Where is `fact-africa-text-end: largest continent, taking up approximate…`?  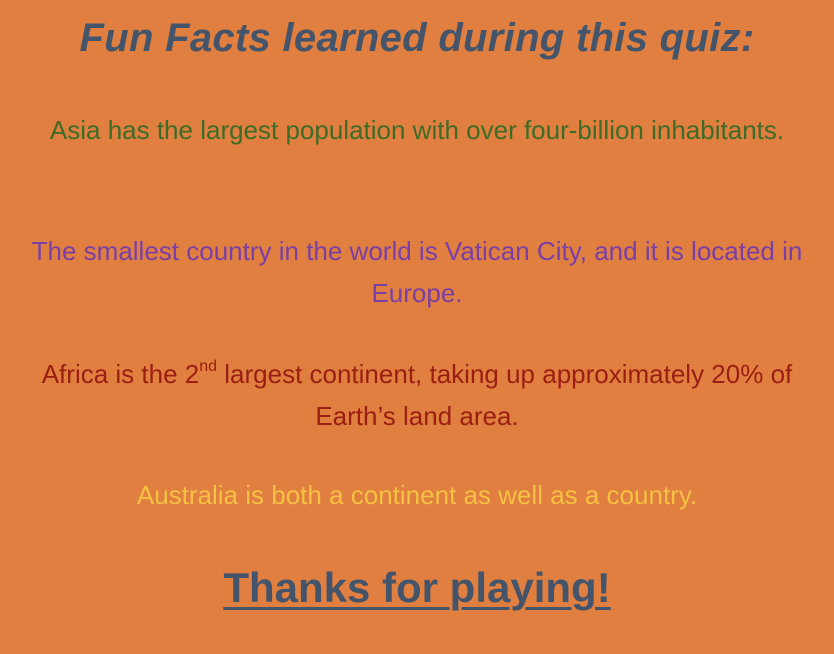 fact-africa-text-end: largest continent, taking up approximate… is located at coordinates (505, 395).